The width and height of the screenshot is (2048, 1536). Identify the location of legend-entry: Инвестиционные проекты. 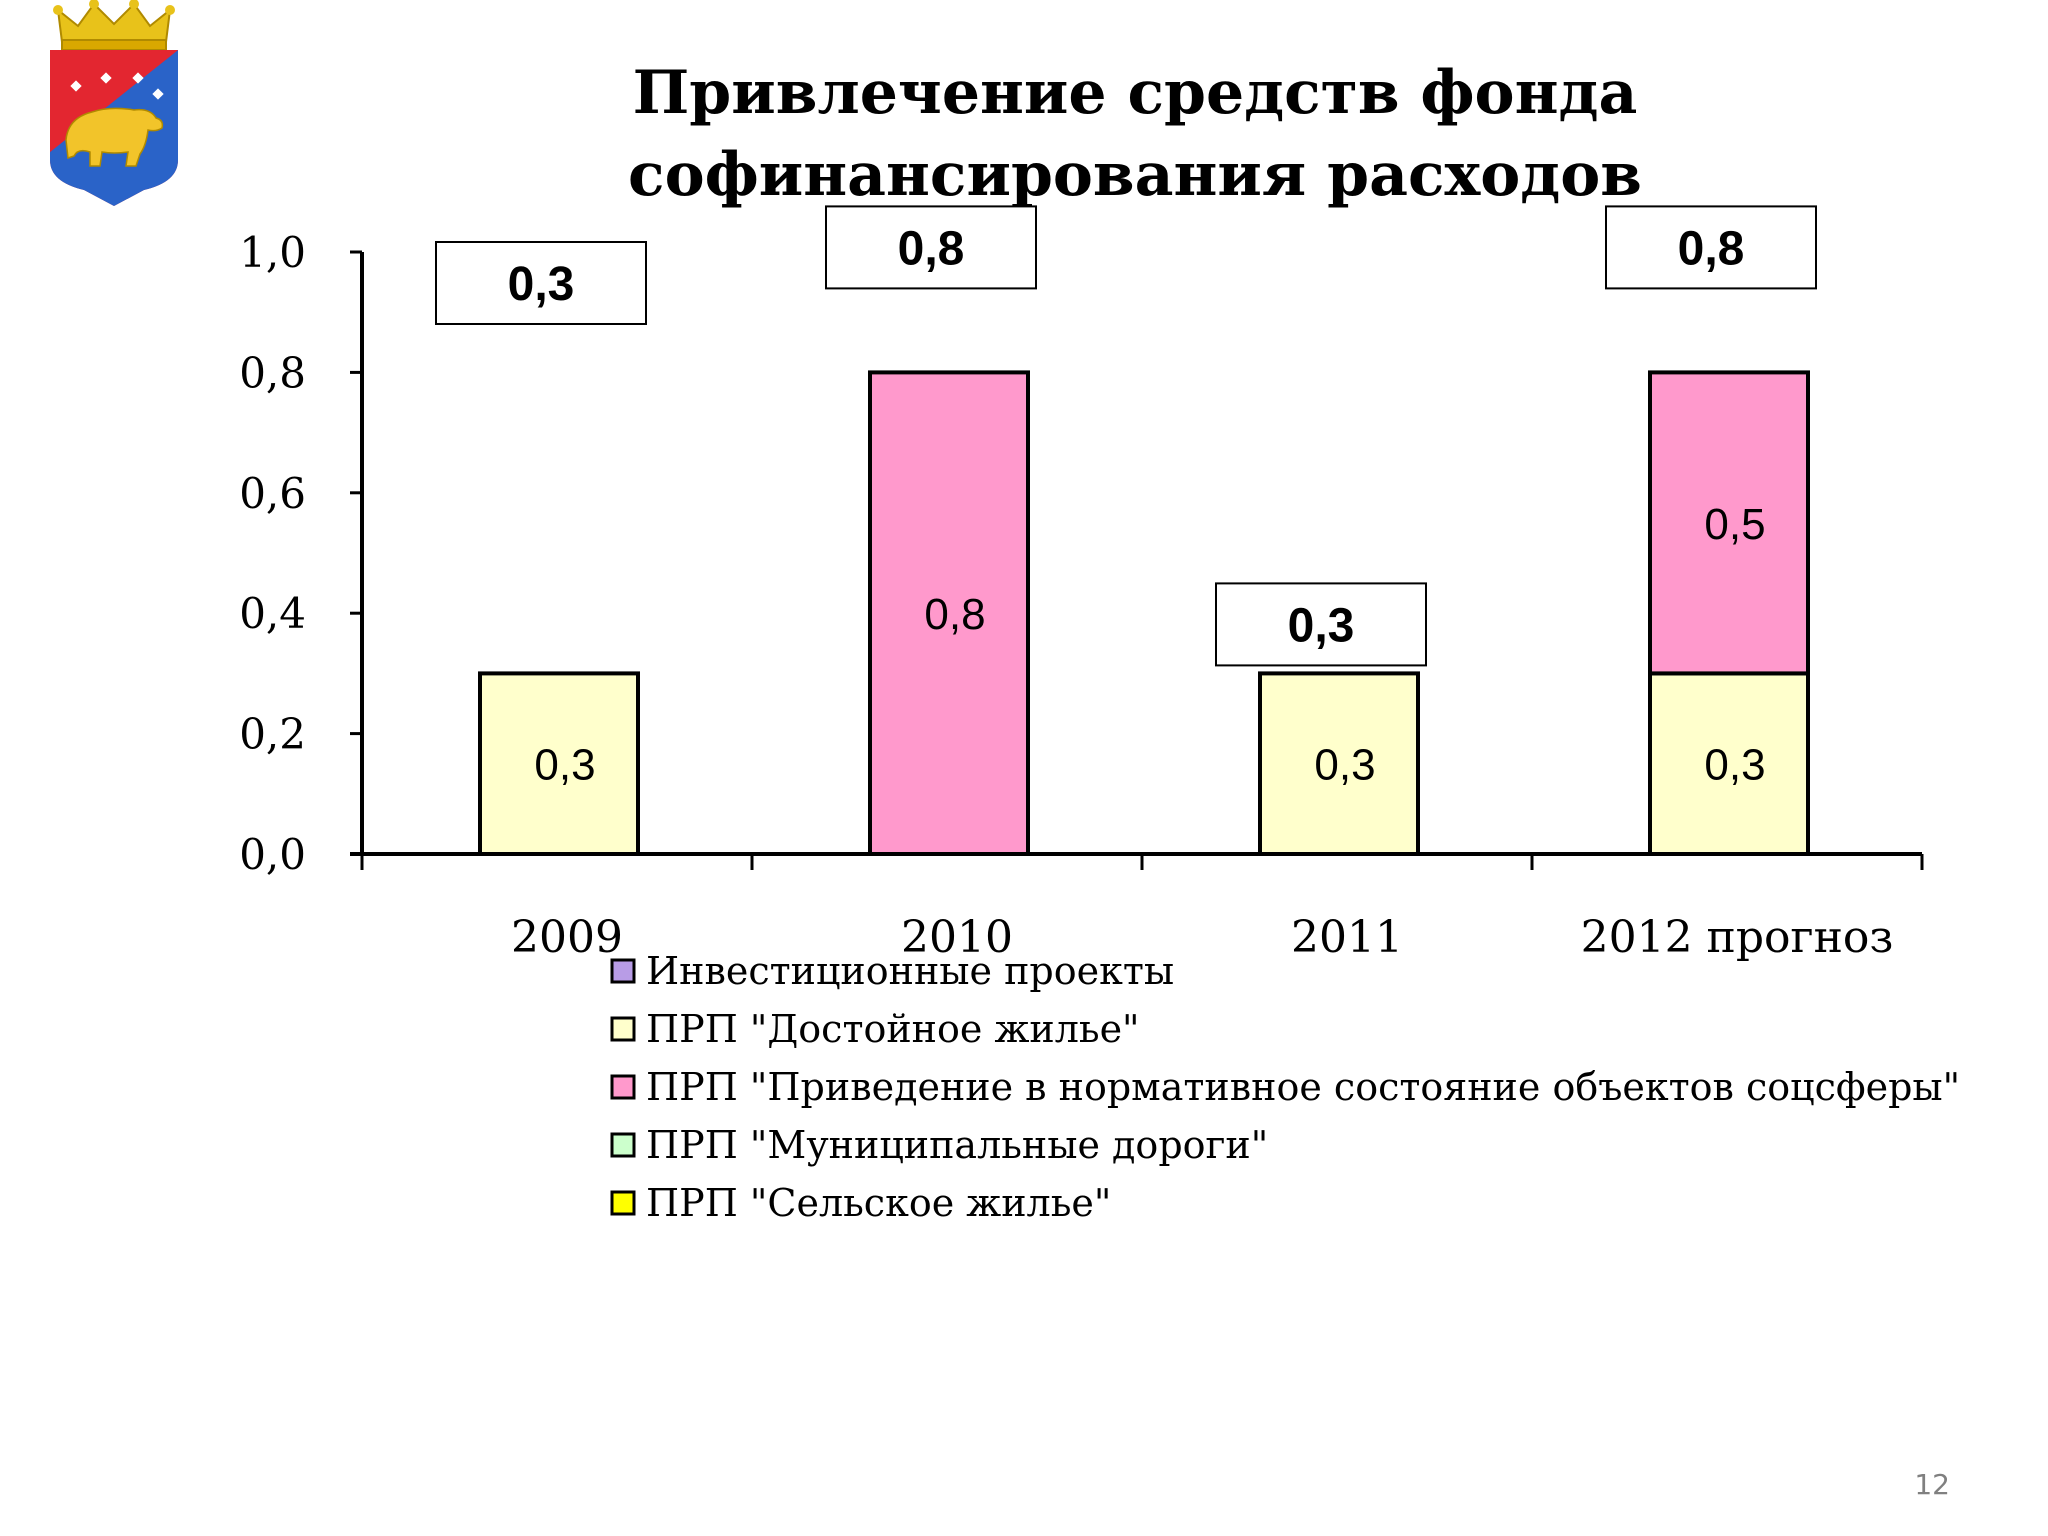
(910, 971).